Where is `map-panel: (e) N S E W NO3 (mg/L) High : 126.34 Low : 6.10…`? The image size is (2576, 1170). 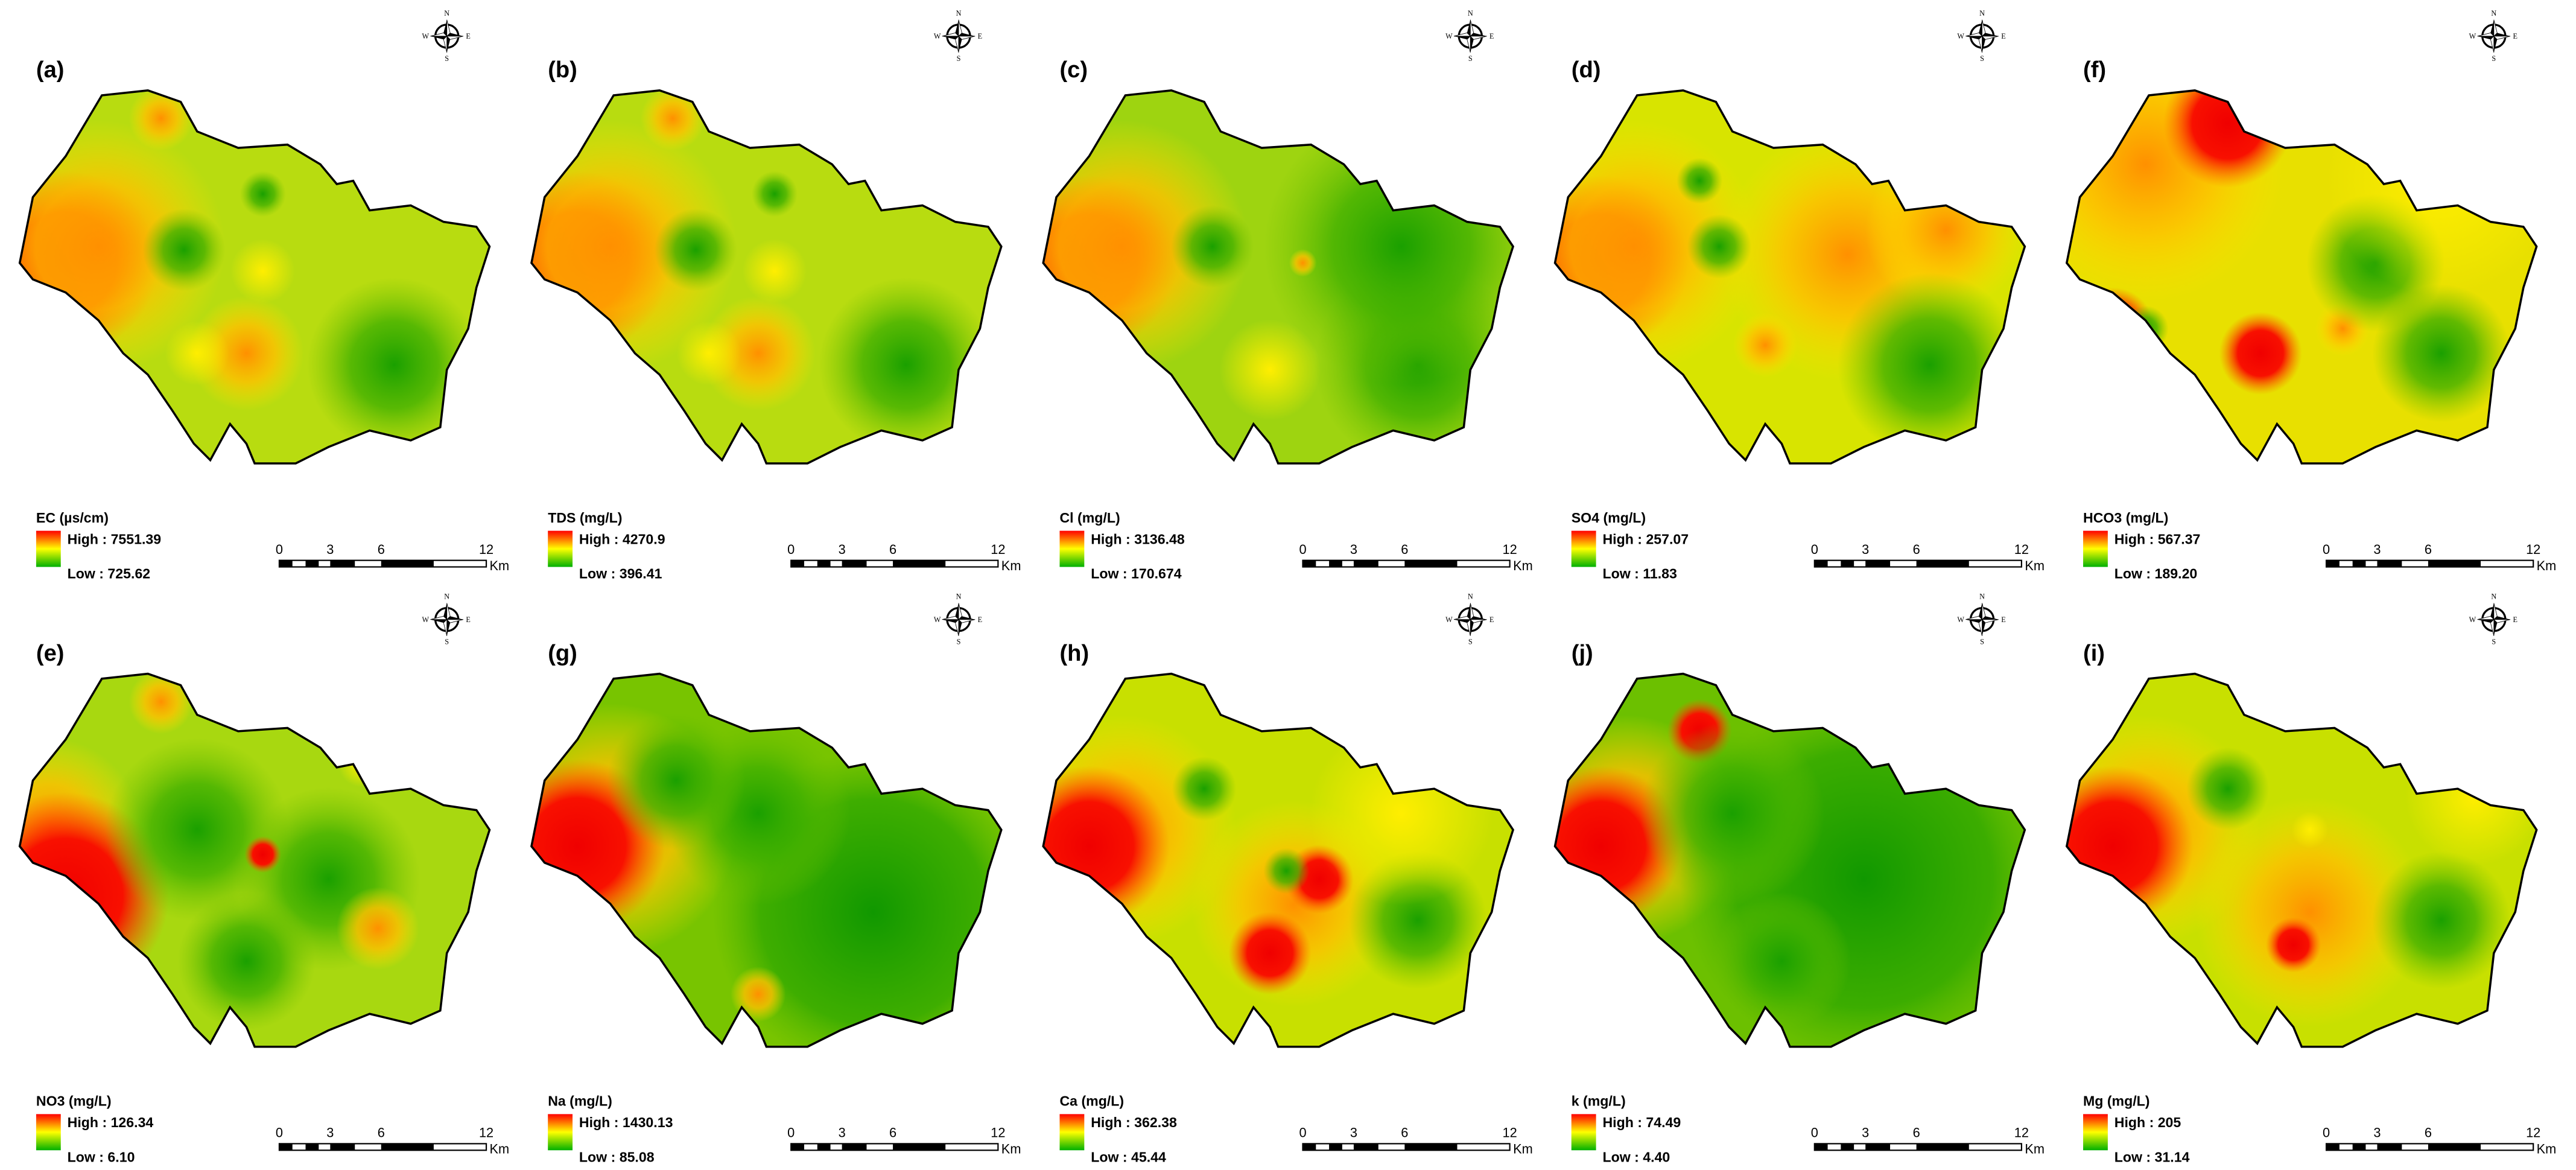
map-panel: (e) N S E W NO3 (mg/L) High : 126.34 Low : 6.10… is located at coordinates (264, 879).